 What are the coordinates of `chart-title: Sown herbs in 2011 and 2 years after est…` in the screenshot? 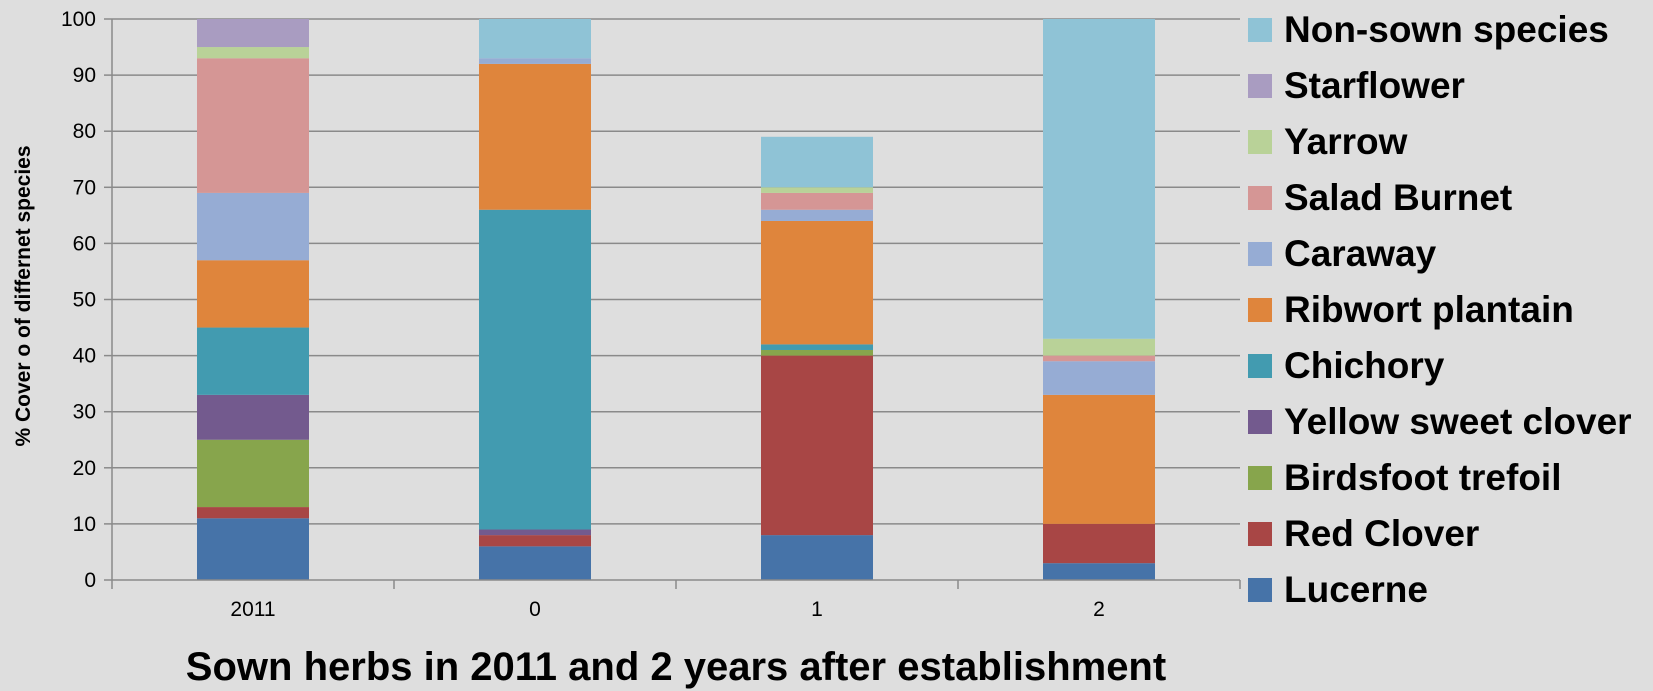 It's located at (676, 667).